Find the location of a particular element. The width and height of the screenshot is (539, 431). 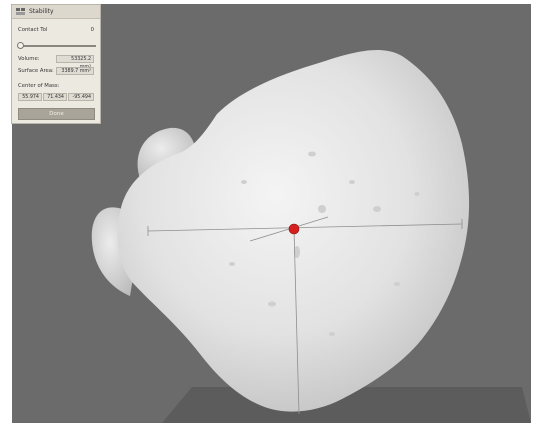

surface-area-value: 3389.7 mm² is located at coordinates (75, 71).